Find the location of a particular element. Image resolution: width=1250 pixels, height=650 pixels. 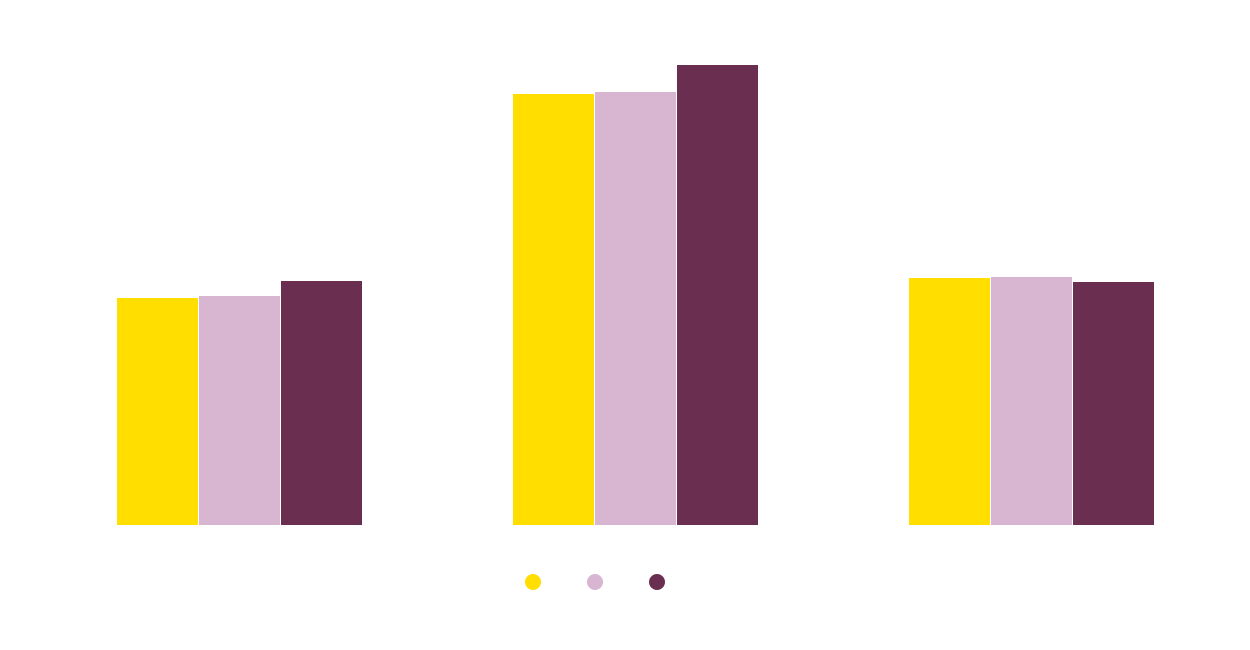

legend is located at coordinates (595, 582).